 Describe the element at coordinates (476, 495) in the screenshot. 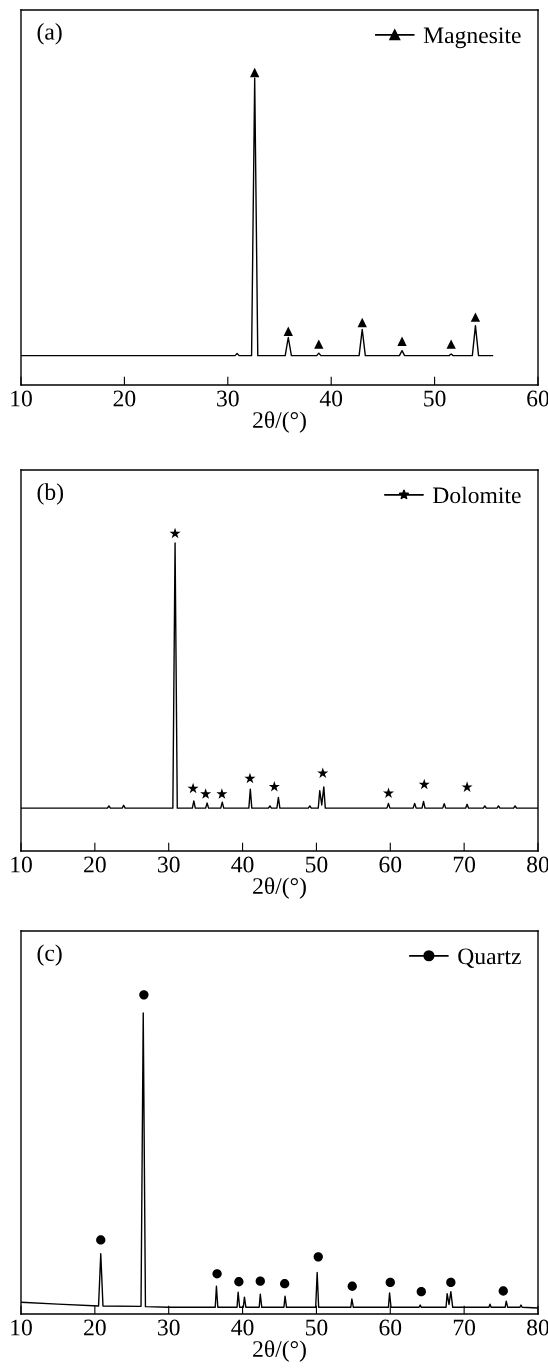

I see `legend-label: Dolomite` at that location.